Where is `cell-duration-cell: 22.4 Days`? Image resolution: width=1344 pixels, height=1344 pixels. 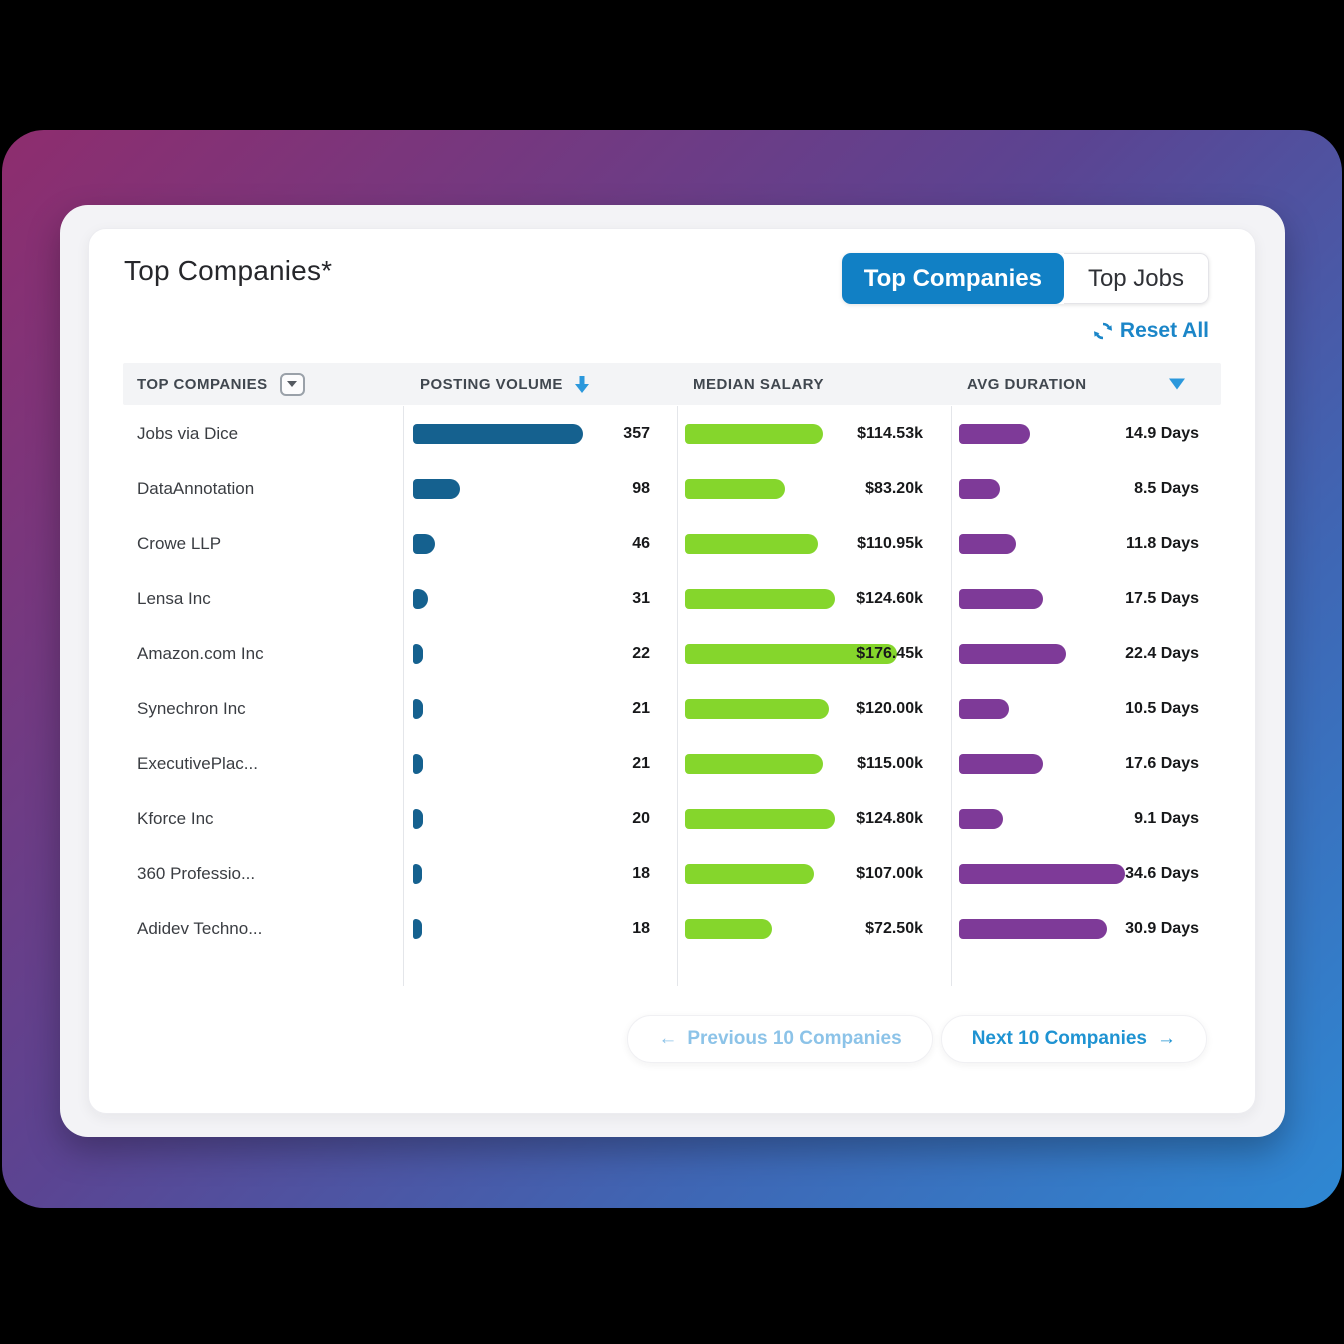 cell-duration-cell: 22.4 Days is located at coordinates (1086, 653).